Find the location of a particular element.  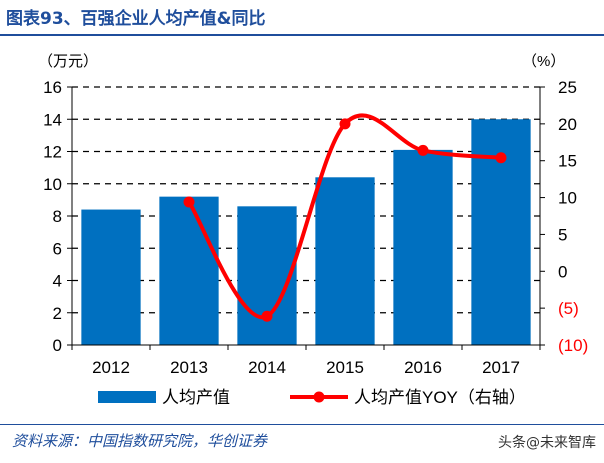

x-tick-label: 2013 is located at coordinates (189, 367).